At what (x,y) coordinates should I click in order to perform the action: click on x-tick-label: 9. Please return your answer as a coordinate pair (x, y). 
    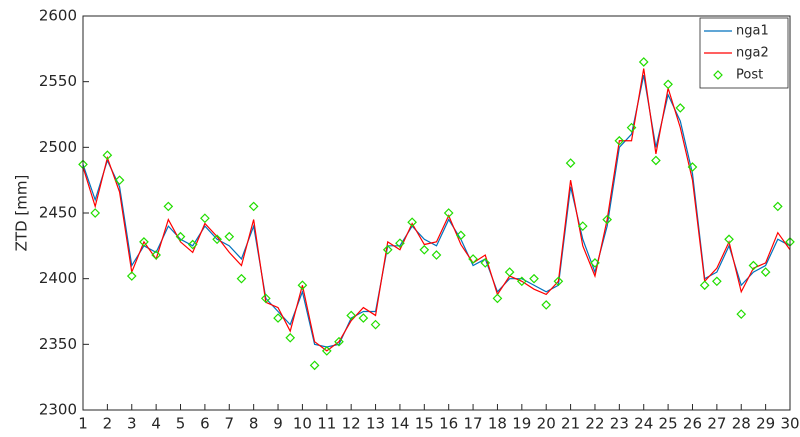
    Looking at the image, I should click on (278, 424).